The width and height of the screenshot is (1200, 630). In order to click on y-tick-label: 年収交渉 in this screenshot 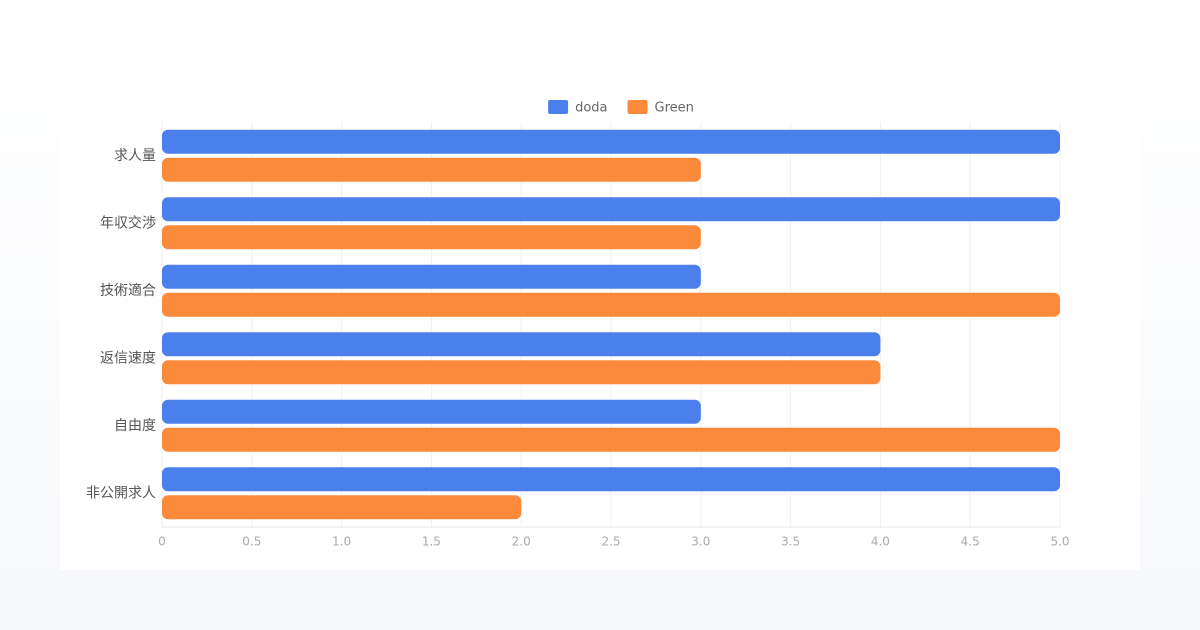, I will do `click(128, 222)`.